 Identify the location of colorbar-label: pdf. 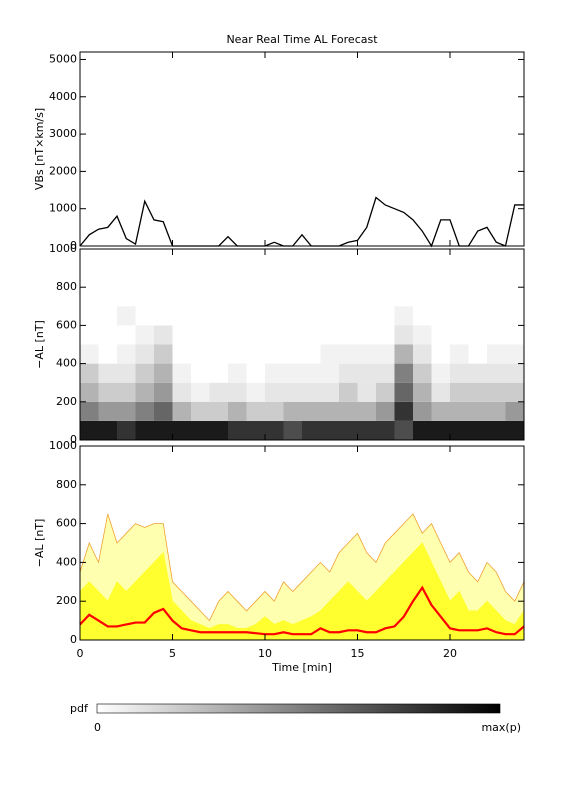
(79, 708).